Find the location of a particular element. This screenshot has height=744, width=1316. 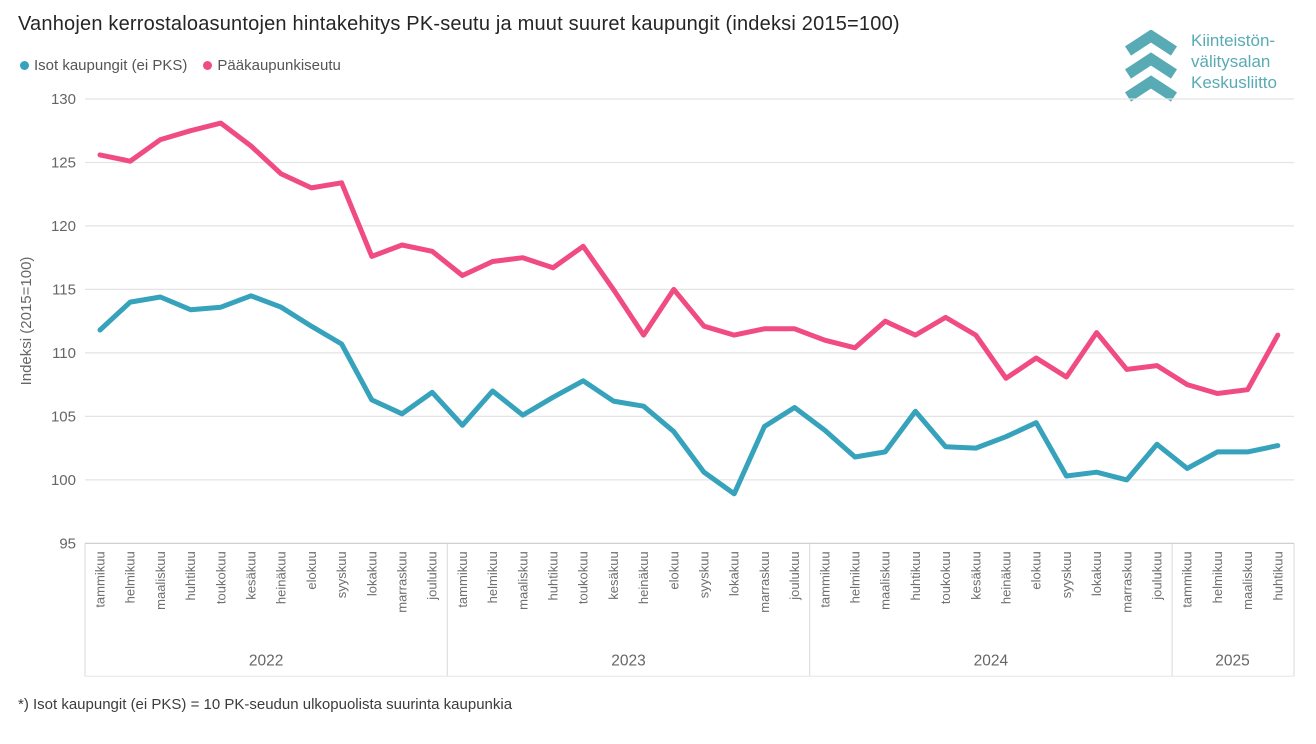

y-tick-label: 125 is located at coordinates (63, 163).